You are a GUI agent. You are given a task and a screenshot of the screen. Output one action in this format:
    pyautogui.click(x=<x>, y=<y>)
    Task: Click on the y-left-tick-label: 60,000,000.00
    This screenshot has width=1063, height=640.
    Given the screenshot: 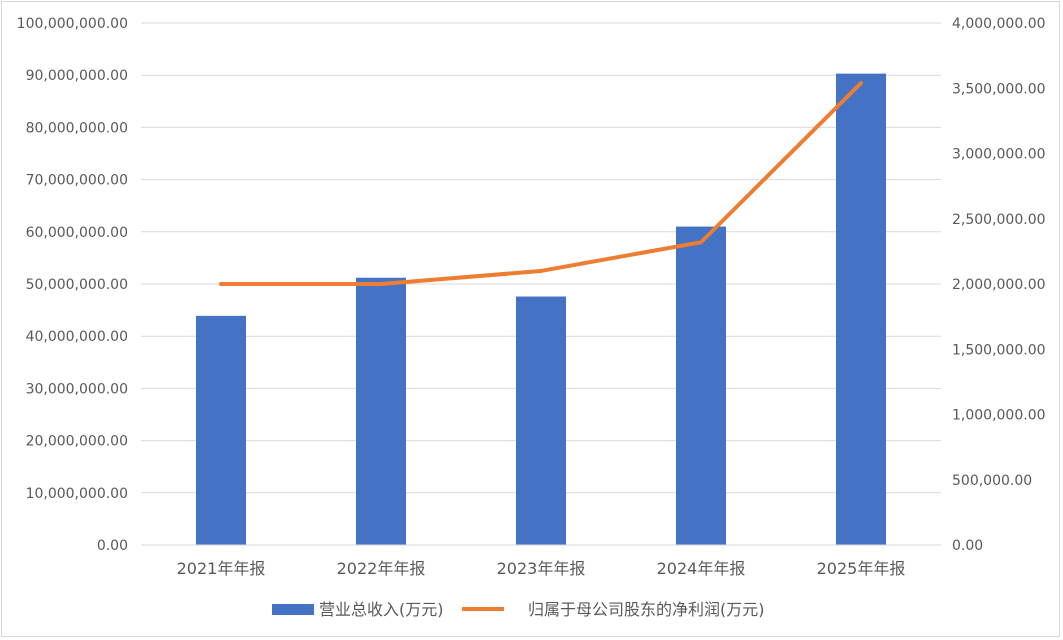 What is the action you would take?
    pyautogui.click(x=77, y=233)
    